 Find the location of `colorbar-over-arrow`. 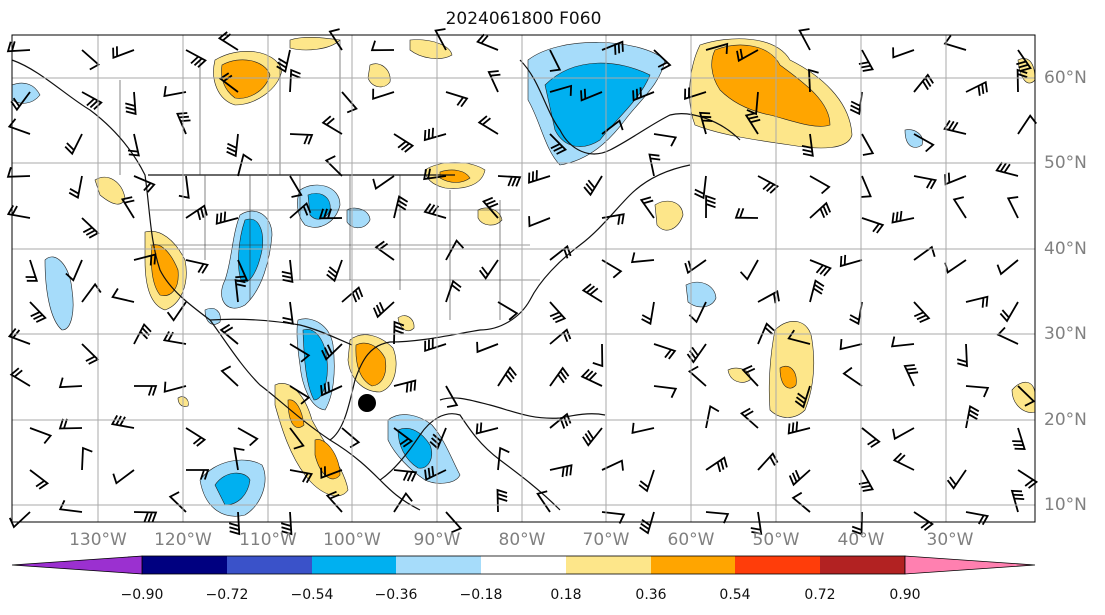

colorbar-over-arrow is located at coordinates (970, 565).